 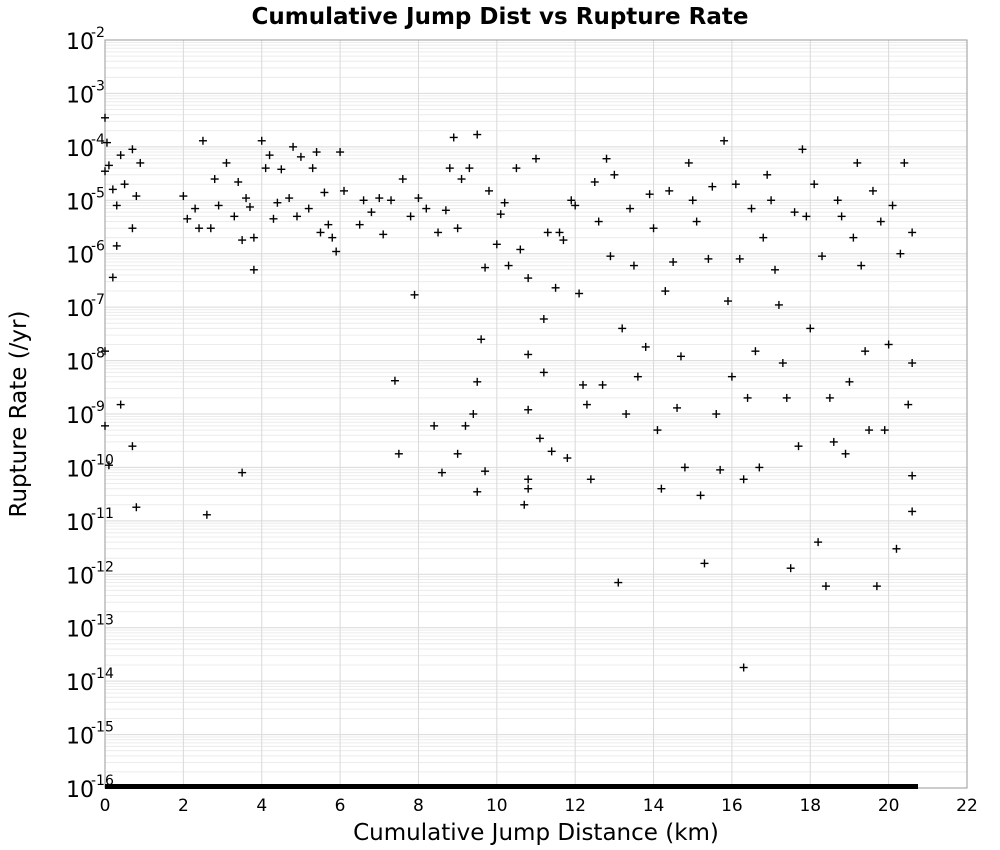 What do you see at coordinates (98, 354) in the screenshot?
I see `y-tick-label-exponent: -8` at bounding box center [98, 354].